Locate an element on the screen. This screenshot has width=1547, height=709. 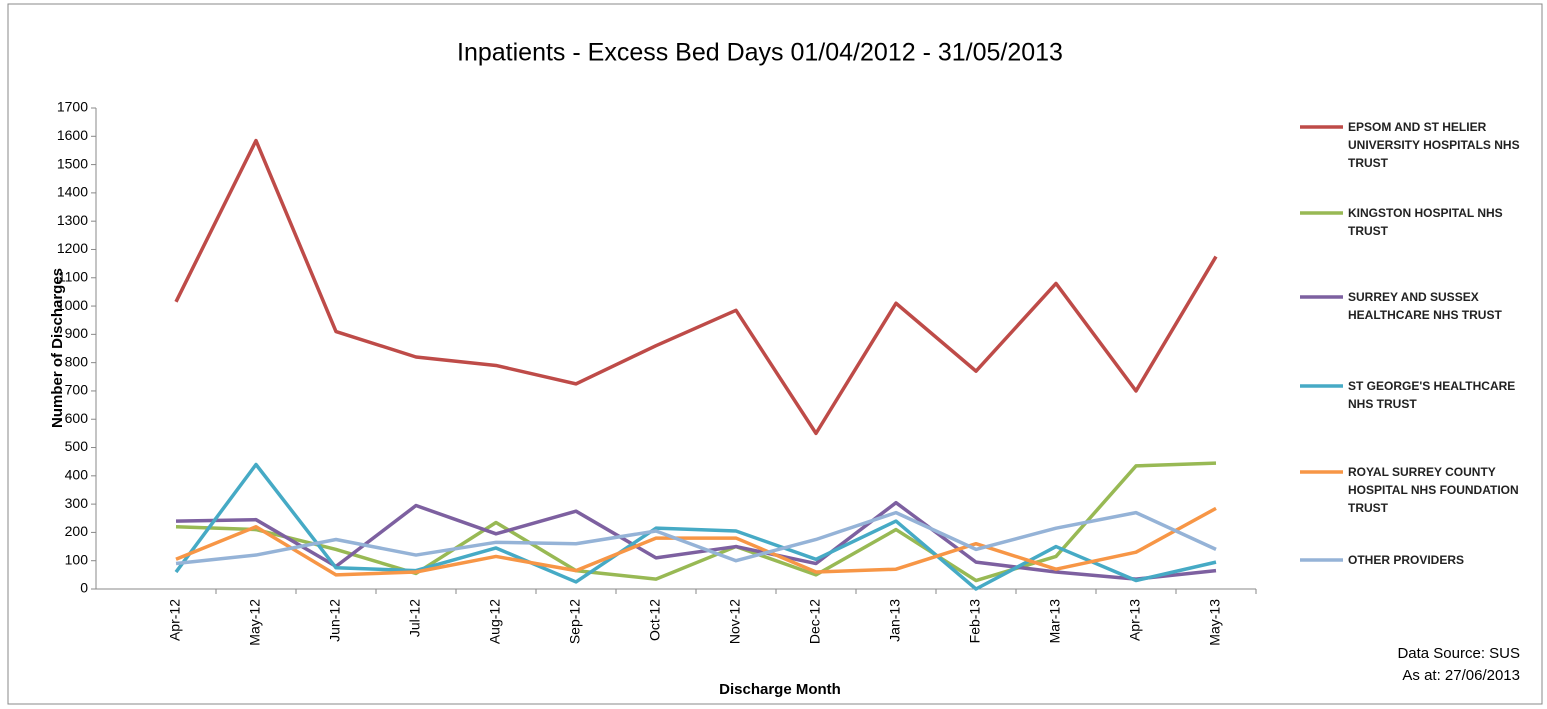
x-tick-label: Jul-12 is located at coordinates (415, 618).